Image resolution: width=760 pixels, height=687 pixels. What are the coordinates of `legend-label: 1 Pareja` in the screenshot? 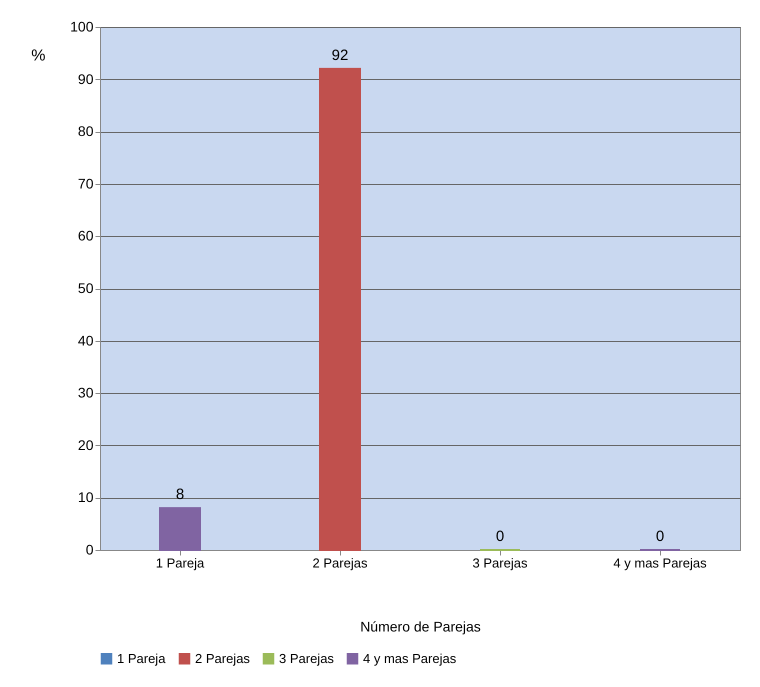 It's located at (141, 658).